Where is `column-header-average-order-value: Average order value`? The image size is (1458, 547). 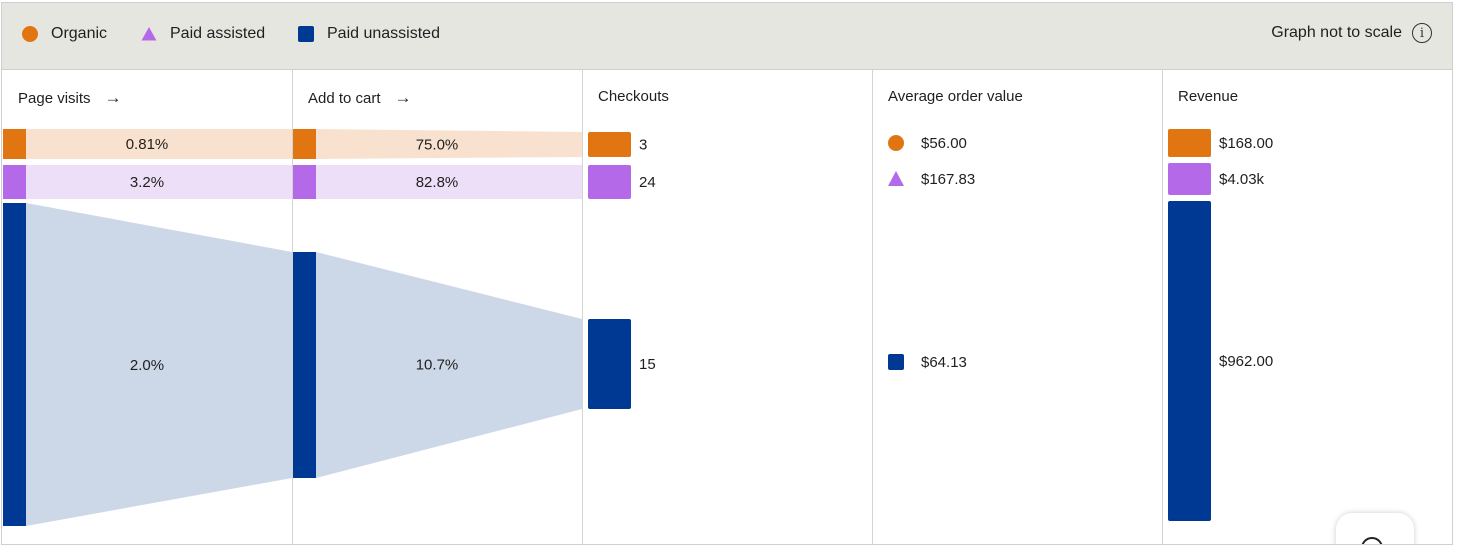
column-header-average-order-value: Average order value is located at coordinates (955, 96).